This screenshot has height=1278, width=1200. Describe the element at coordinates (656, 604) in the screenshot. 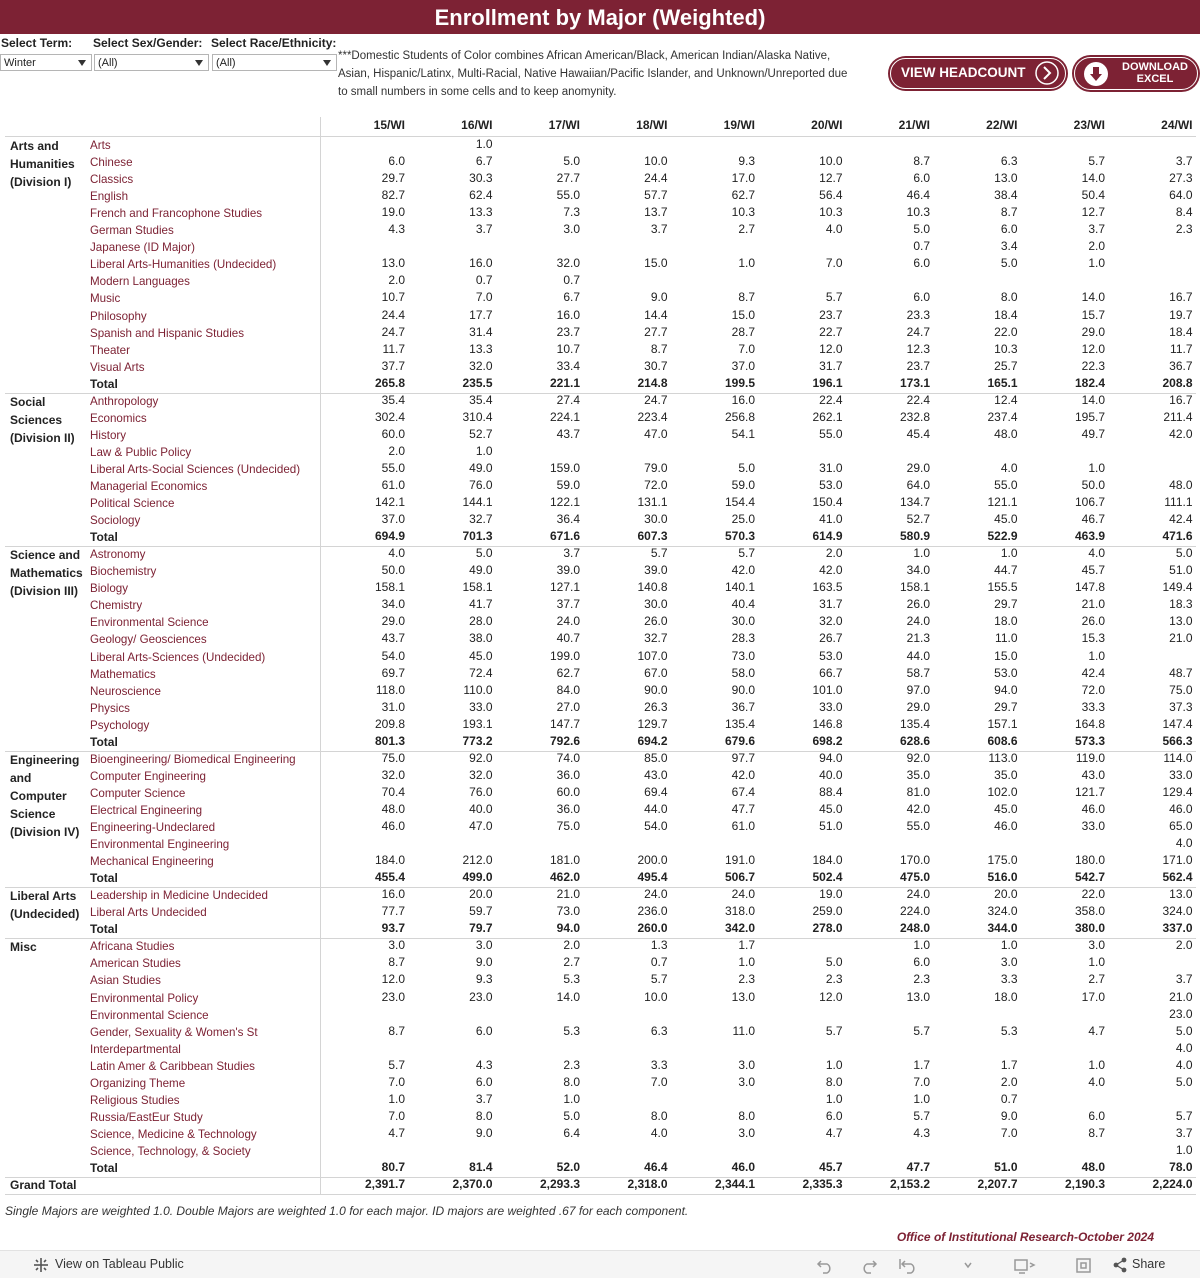

I see `cell-value: 30.0` at that location.